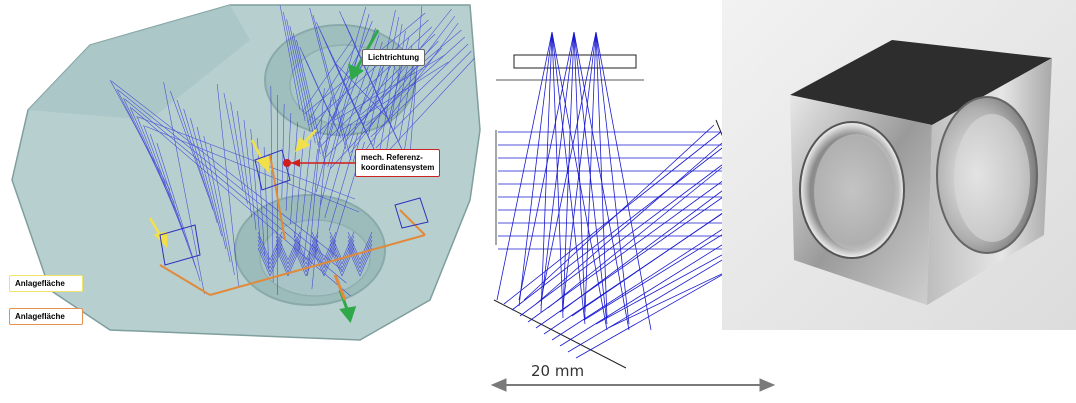 This screenshot has height=403, width=1076. I want to click on label-reference-coordinate-system: mech. Referenz- koordinatensystem, so click(398, 163).